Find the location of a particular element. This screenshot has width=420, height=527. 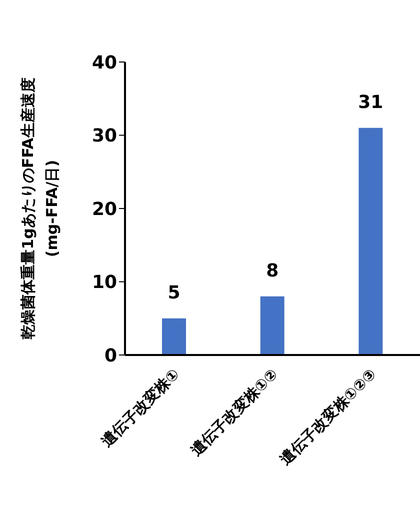

y-tick-label: 10 is located at coordinates (104, 283).